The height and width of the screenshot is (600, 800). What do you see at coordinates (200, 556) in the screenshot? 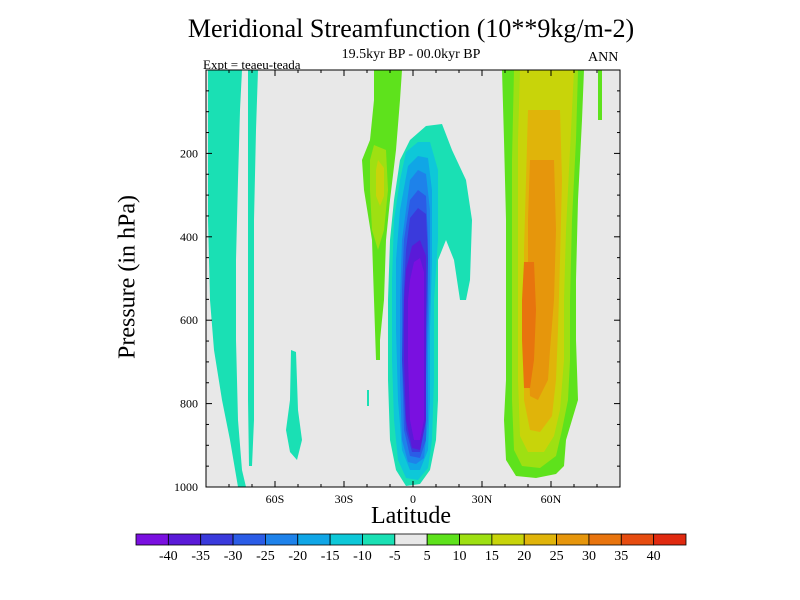
I see `colorbar-label: -35` at bounding box center [200, 556].